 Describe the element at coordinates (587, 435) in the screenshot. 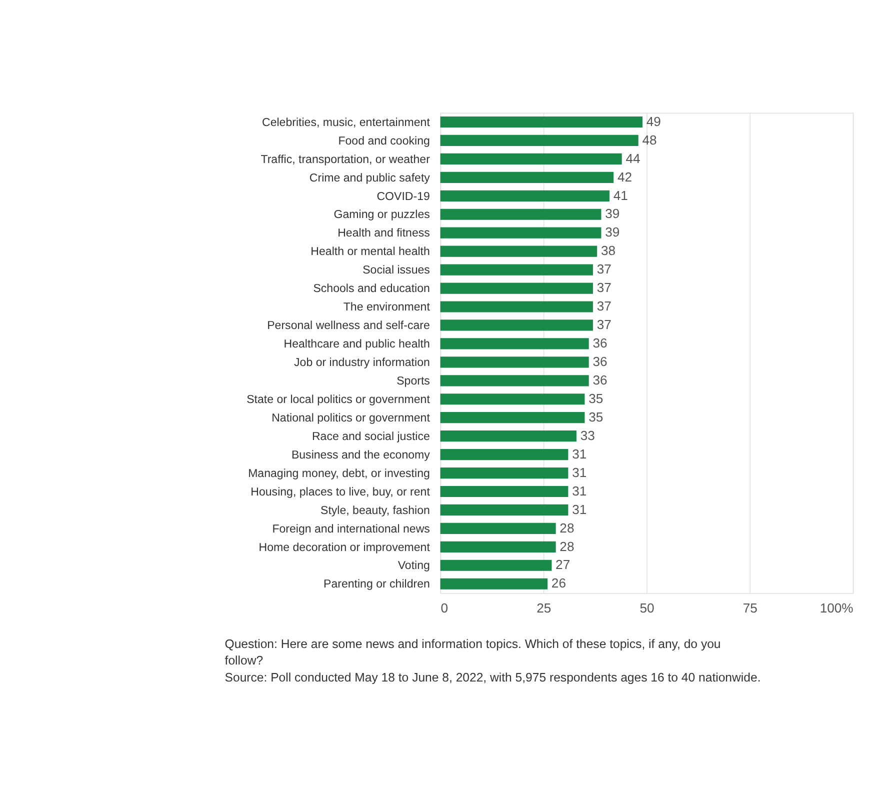

I see `data-label: 33` at that location.